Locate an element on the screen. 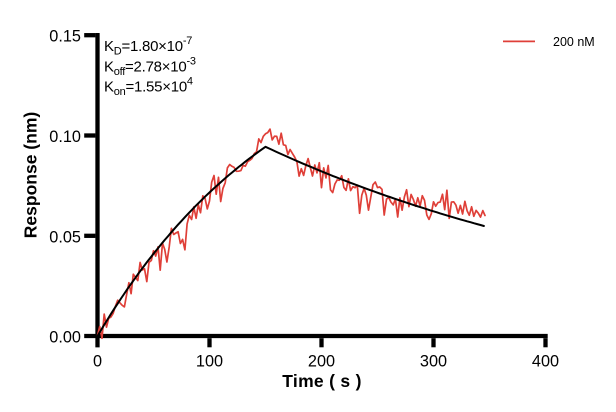 This screenshot has height=412, width=616. svg-text: Kon=1.55×104 is located at coordinates (148, 87).